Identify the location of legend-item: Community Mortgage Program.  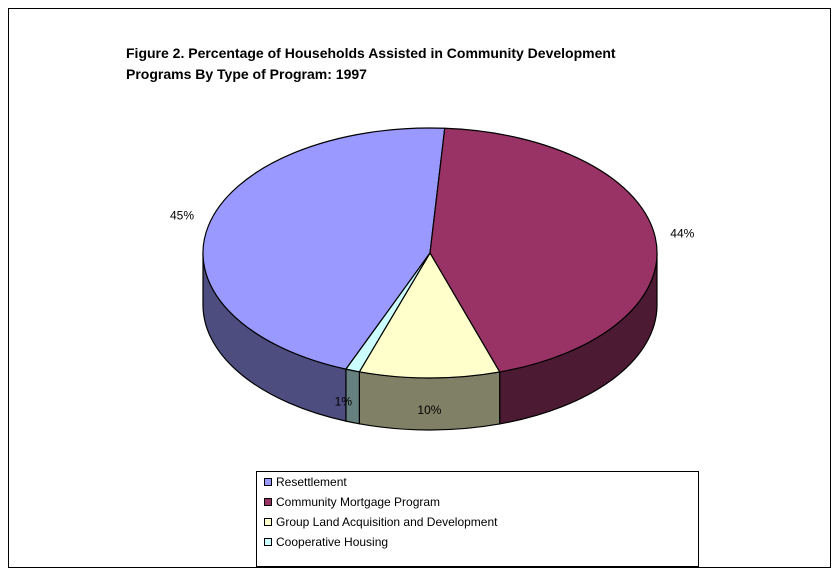
(352, 502).